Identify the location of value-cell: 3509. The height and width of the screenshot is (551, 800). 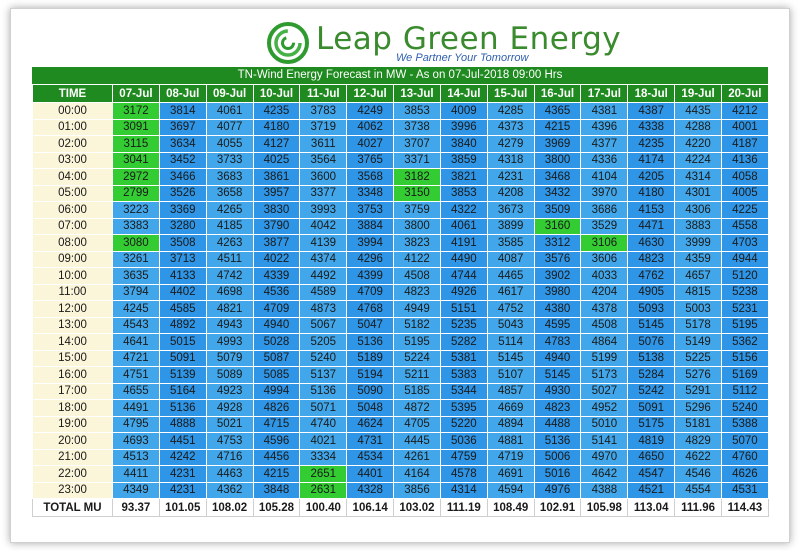
(557, 210).